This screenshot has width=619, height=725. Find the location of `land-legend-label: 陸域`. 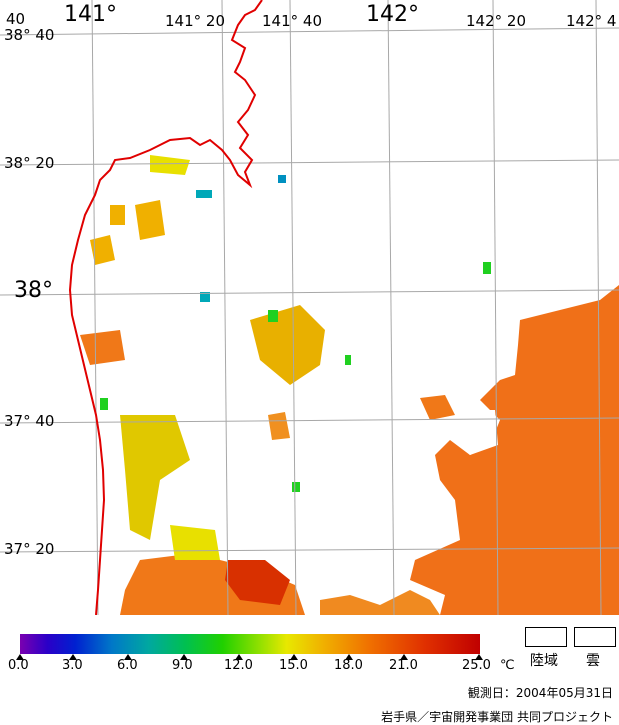

land-legend-label: 陸域 is located at coordinates (544, 661).